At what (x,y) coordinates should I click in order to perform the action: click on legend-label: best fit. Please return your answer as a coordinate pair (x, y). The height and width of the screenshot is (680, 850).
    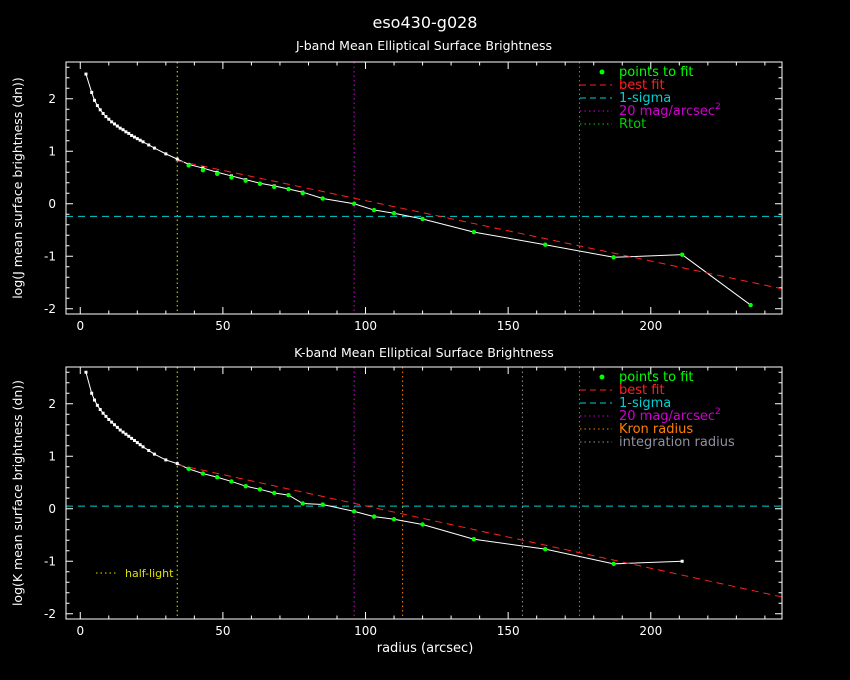
    Looking at the image, I should click on (642, 85).